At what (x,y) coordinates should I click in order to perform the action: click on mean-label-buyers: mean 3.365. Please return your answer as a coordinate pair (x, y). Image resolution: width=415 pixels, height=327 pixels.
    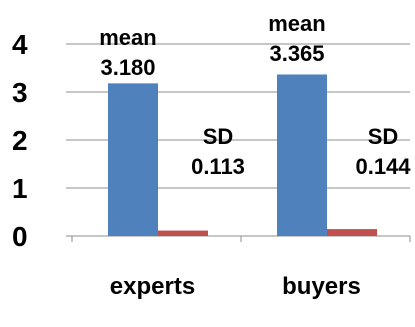
    Looking at the image, I should click on (296, 38).